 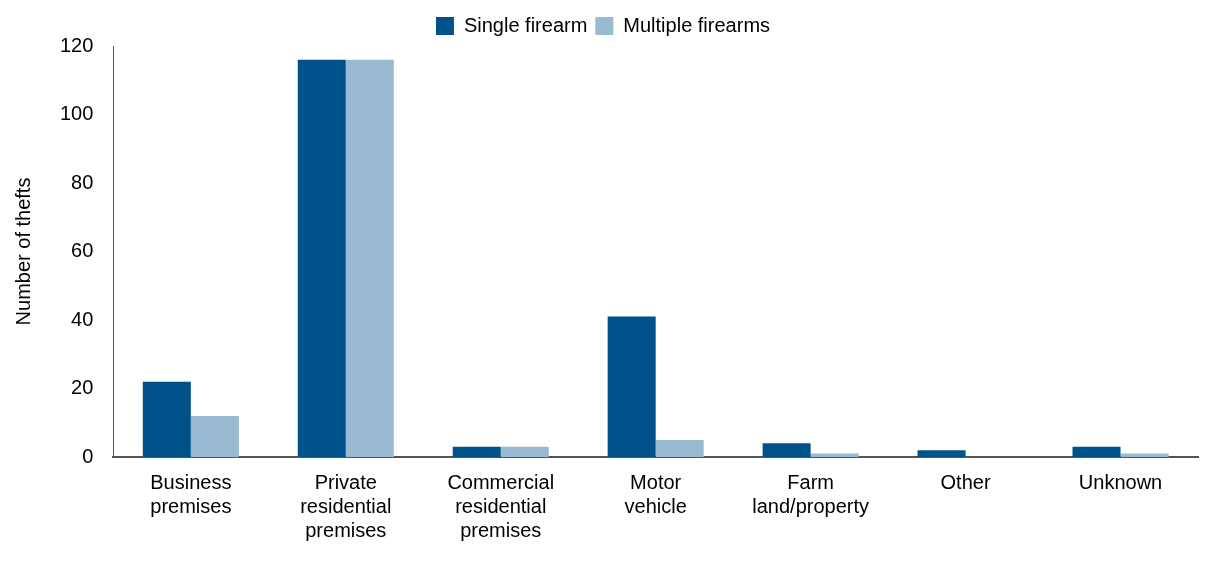 What do you see at coordinates (82, 318) in the screenshot?
I see `y-tick-label: 40` at bounding box center [82, 318].